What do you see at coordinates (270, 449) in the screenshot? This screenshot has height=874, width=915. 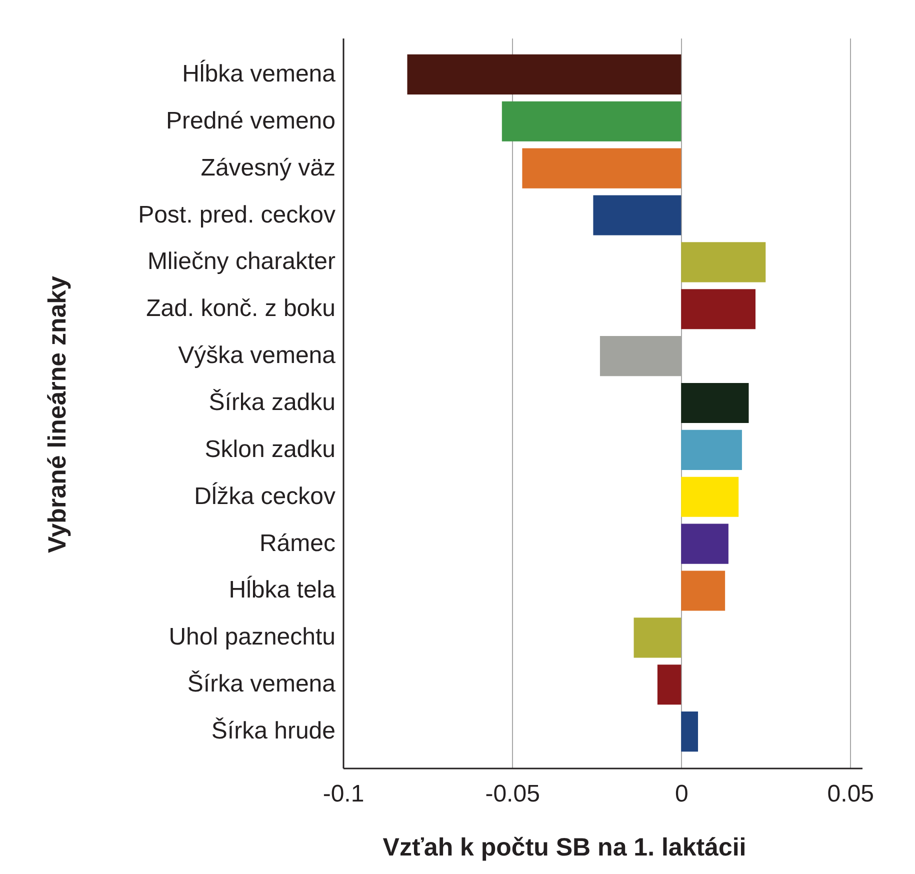 I see `y-tick-label: Sklon zadku` at bounding box center [270, 449].